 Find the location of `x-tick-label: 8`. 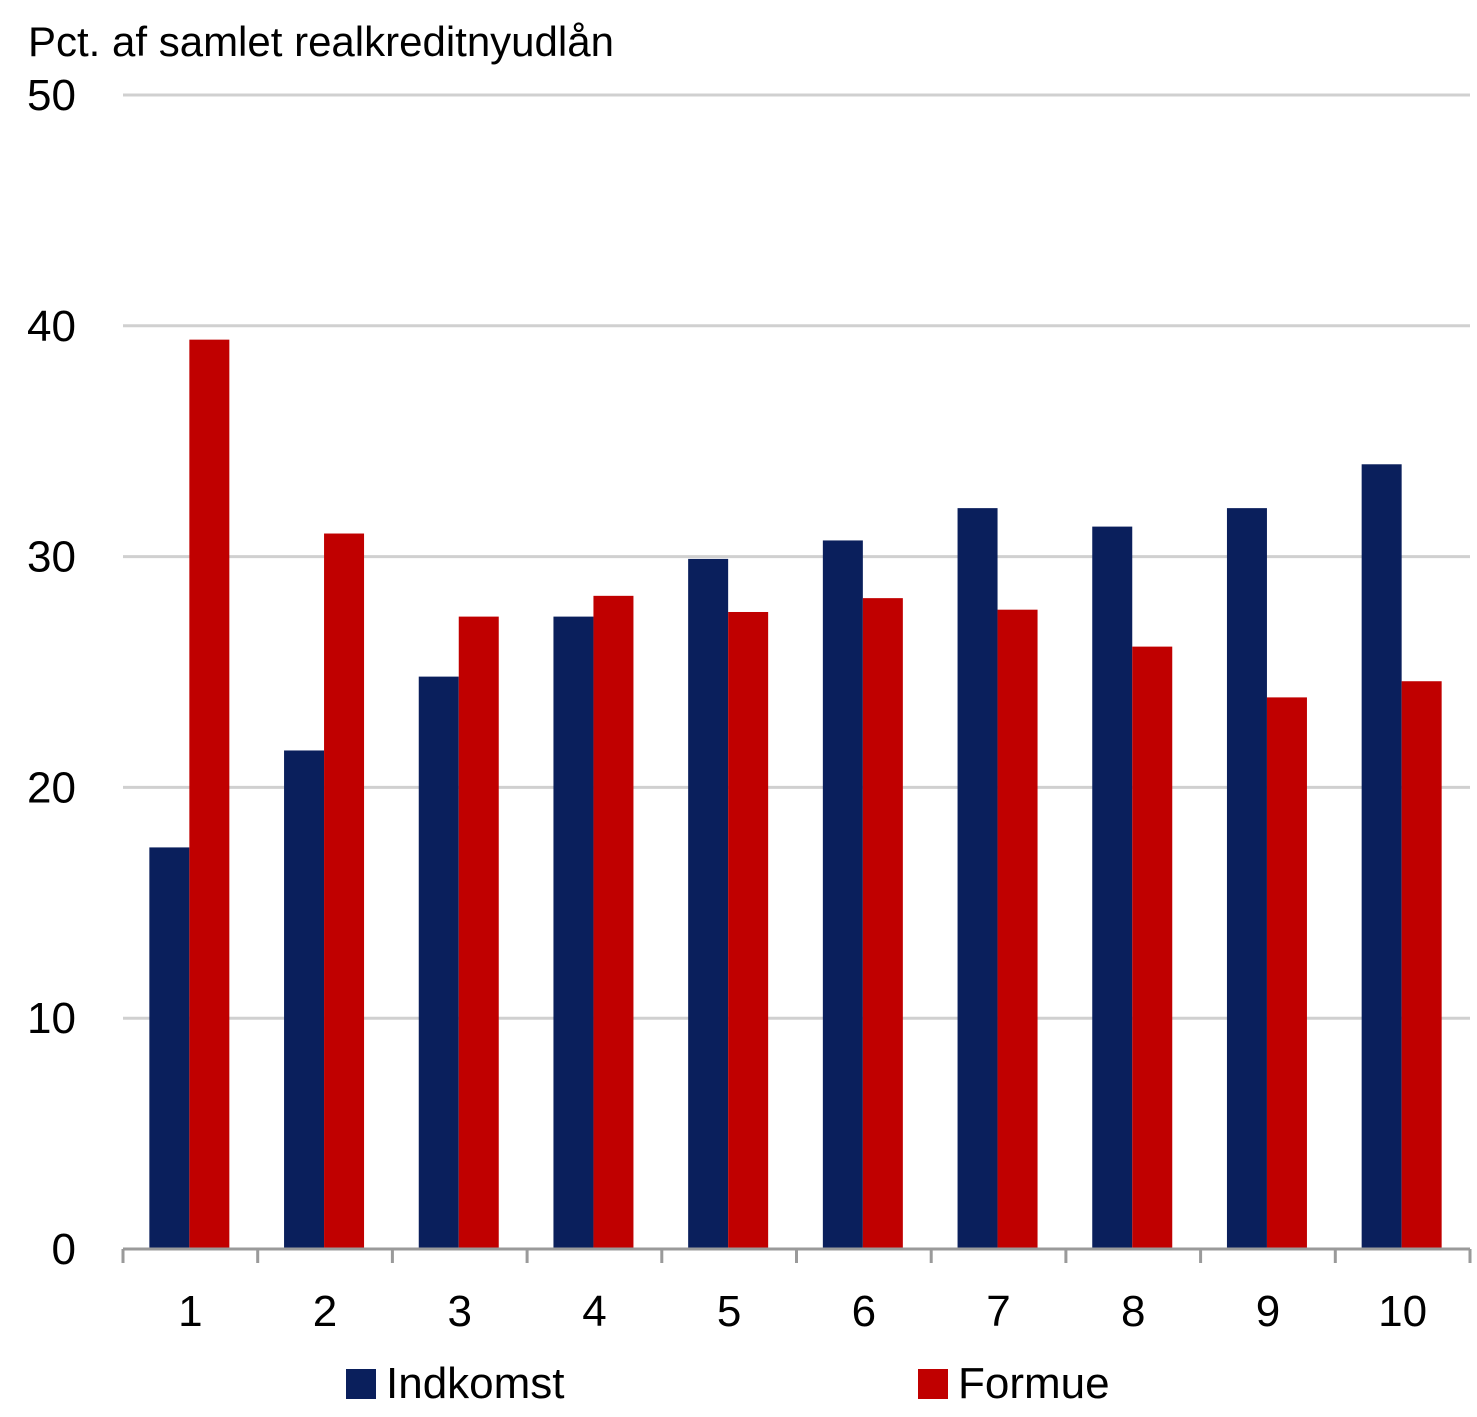

x-tick-label: 8 is located at coordinates (1133, 1311).